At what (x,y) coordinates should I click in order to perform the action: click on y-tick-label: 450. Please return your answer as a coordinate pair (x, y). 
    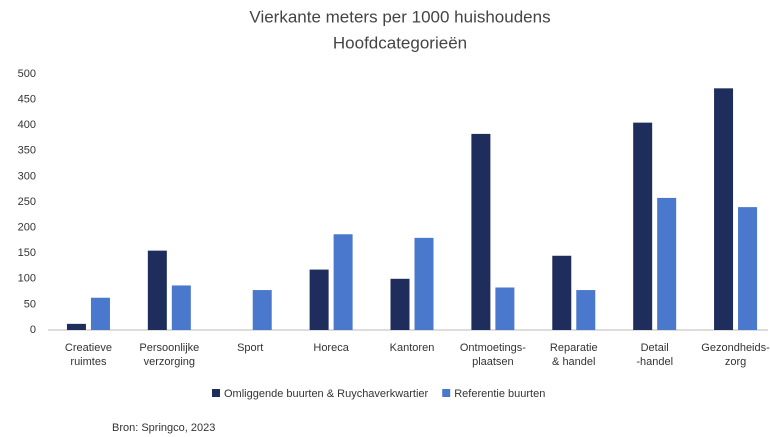
    Looking at the image, I should click on (27, 100).